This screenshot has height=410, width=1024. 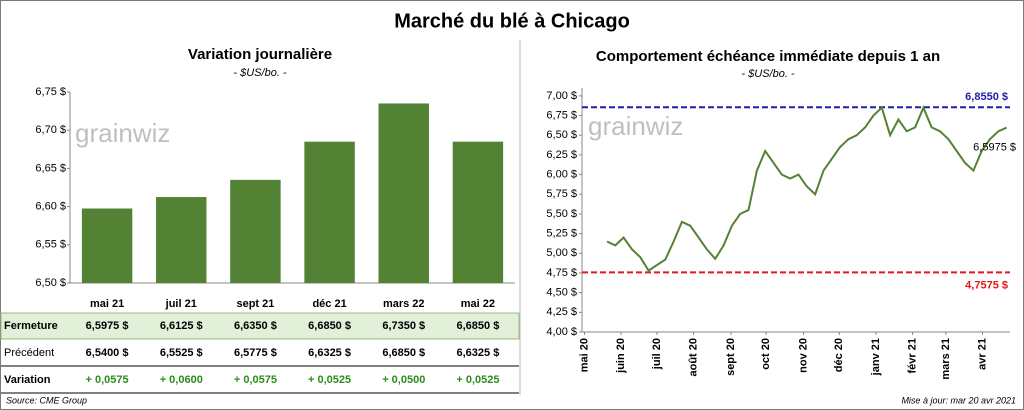 What do you see at coordinates (731, 357) in the screenshot?
I see `x-tick-label: sept 20` at bounding box center [731, 357].